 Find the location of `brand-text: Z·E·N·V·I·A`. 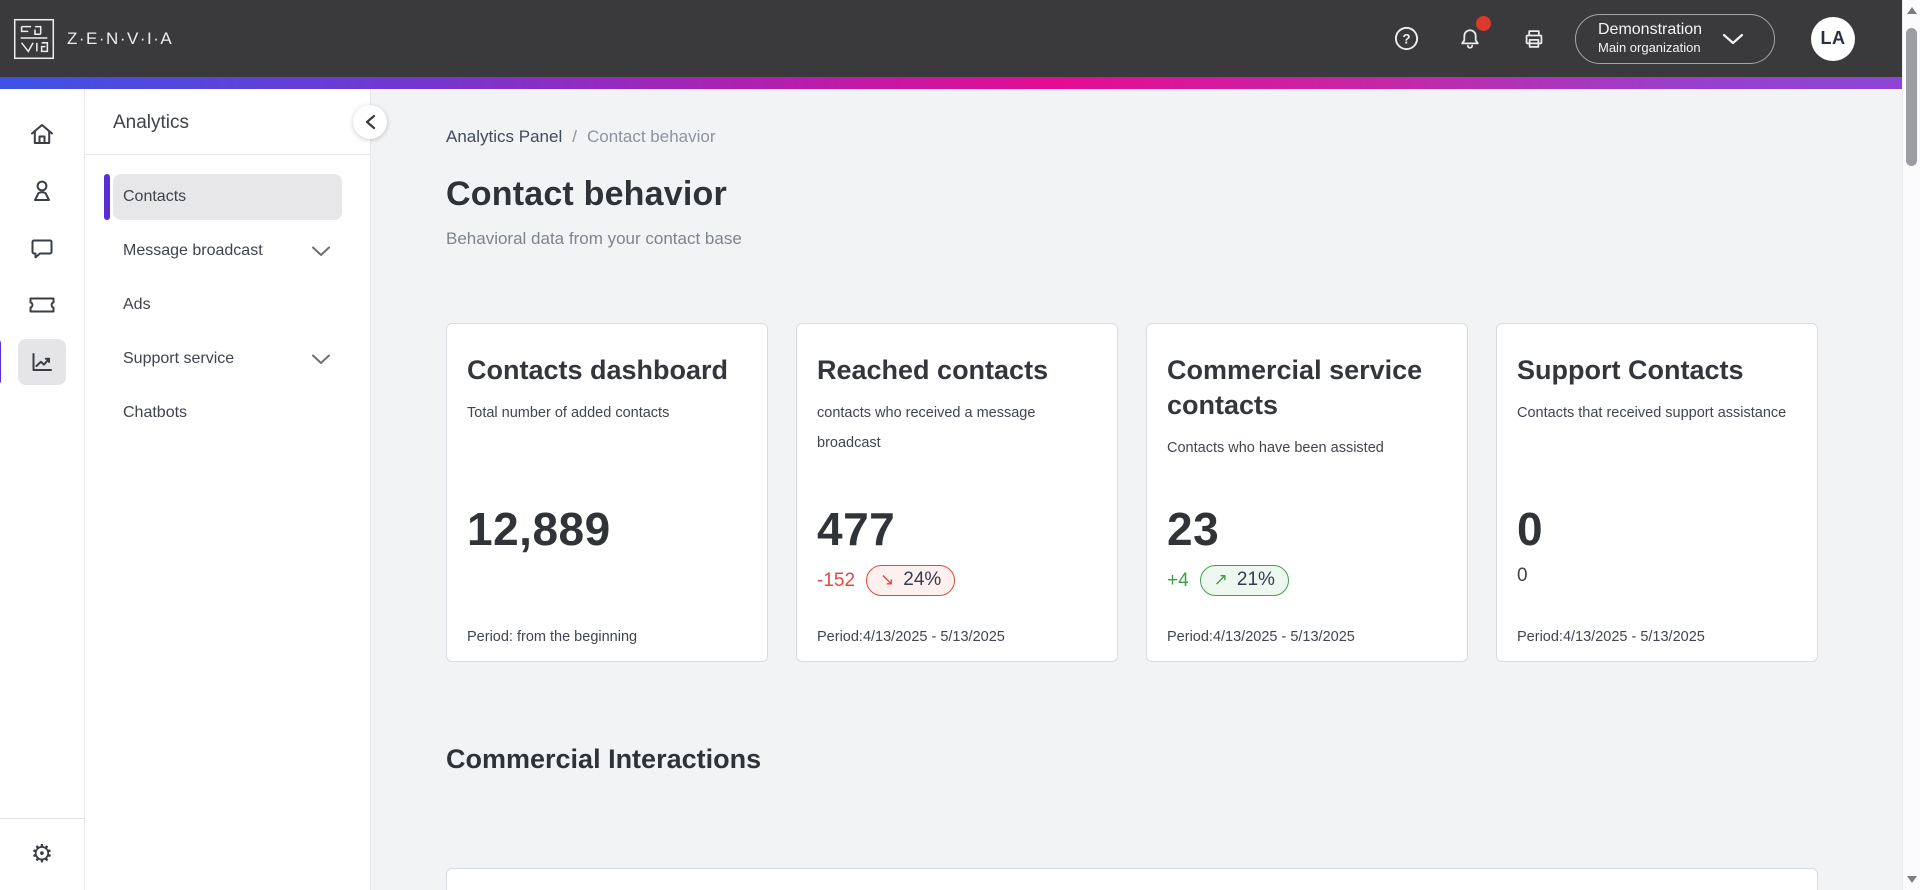

brand-text: Z·E·N·V·I·A is located at coordinates (120, 38).